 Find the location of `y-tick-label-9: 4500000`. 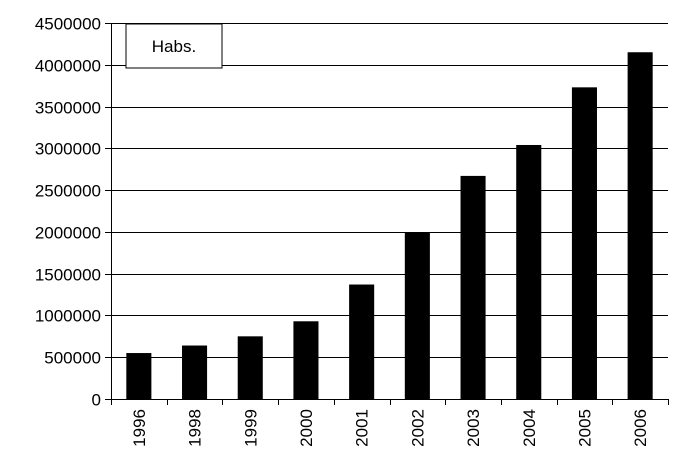

y-tick-label-9: 4500000 is located at coordinates (68, 24).